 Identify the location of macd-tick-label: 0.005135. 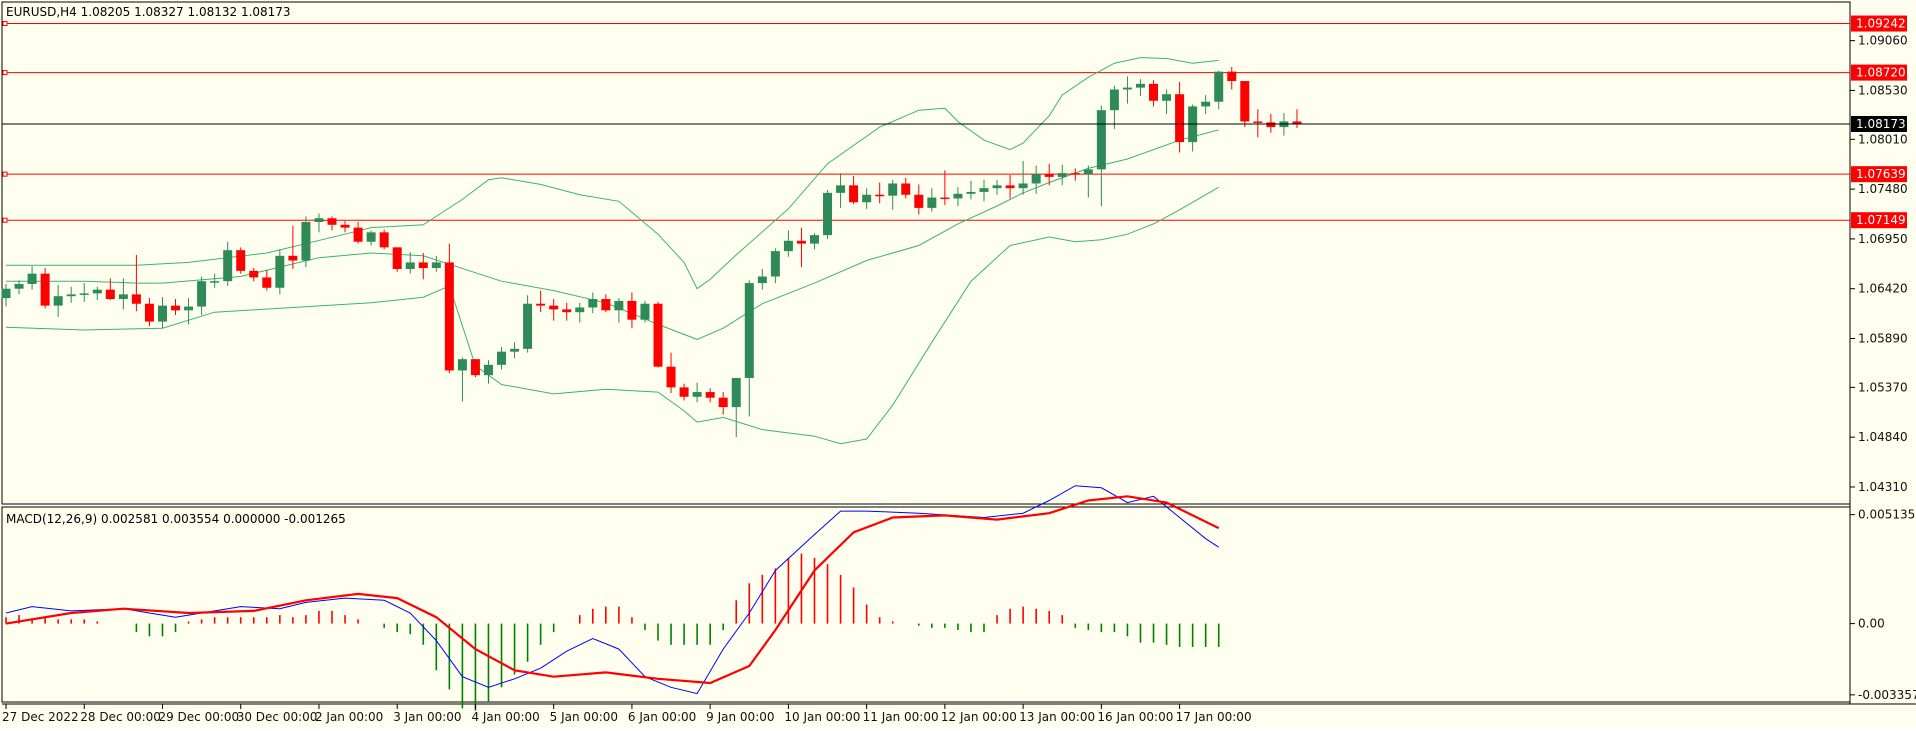
(1886, 515).